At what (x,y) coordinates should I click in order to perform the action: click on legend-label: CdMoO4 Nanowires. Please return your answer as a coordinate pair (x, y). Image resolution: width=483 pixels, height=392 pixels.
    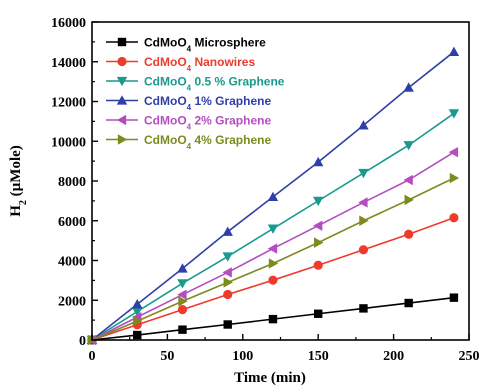
    Looking at the image, I should click on (199, 64).